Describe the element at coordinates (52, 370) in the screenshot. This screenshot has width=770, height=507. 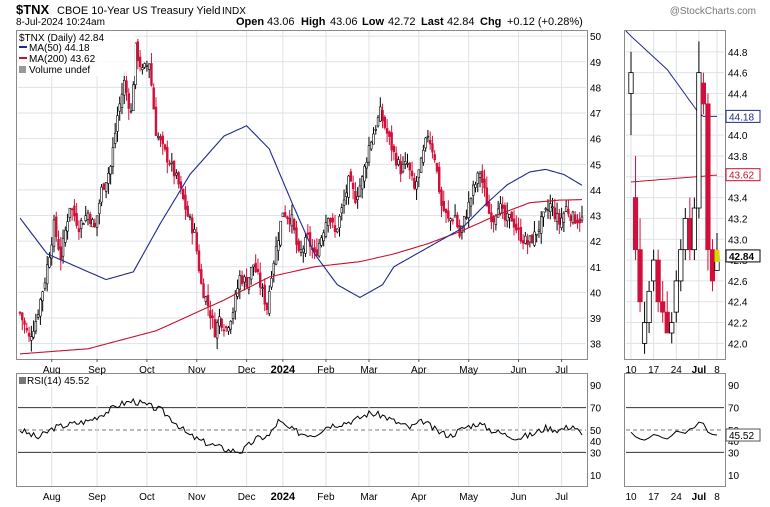
I see `main-x-tick-label: Aug` at that location.